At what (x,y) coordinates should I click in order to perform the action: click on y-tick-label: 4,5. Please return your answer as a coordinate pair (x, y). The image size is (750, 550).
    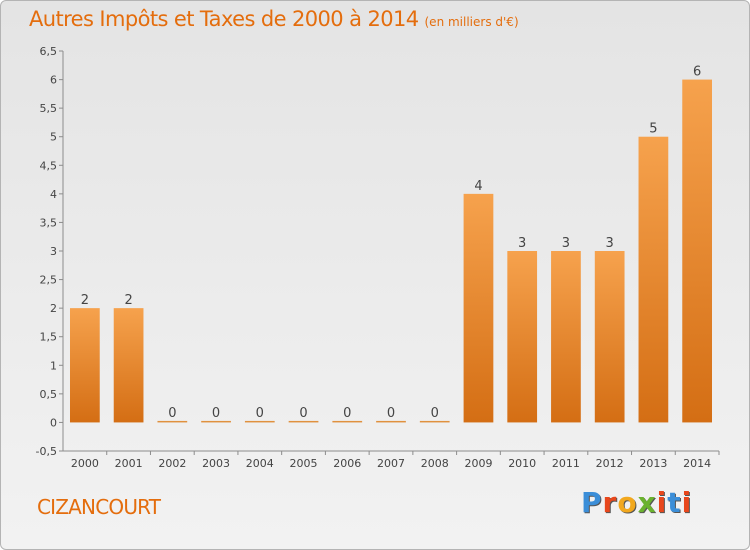
    Looking at the image, I should click on (49, 165).